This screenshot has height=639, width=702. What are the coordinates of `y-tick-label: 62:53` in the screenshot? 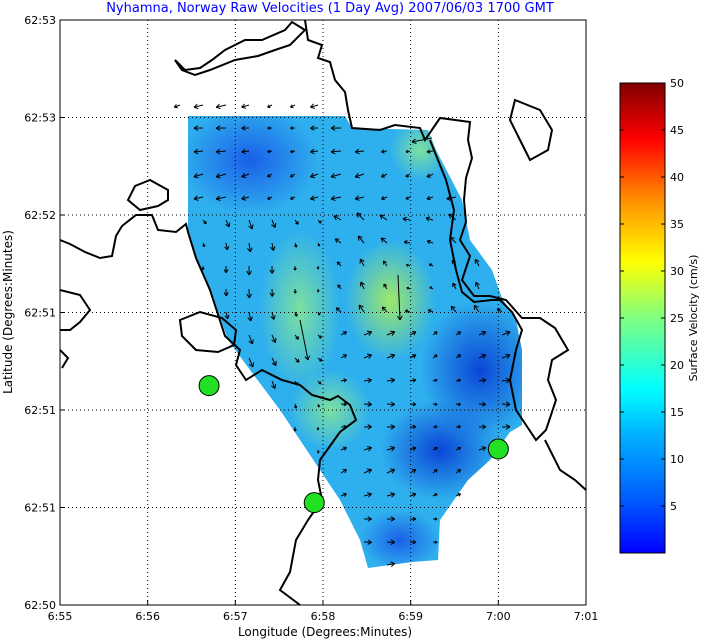 It's located at (40, 118).